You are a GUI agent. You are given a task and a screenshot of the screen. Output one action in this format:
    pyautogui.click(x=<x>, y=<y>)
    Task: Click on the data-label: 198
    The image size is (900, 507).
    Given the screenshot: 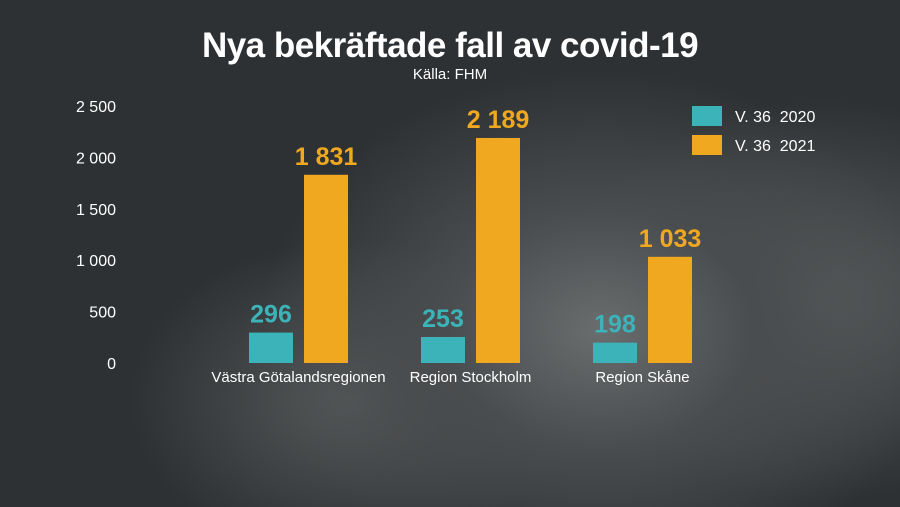 What is the action you would take?
    pyautogui.click(x=615, y=325)
    